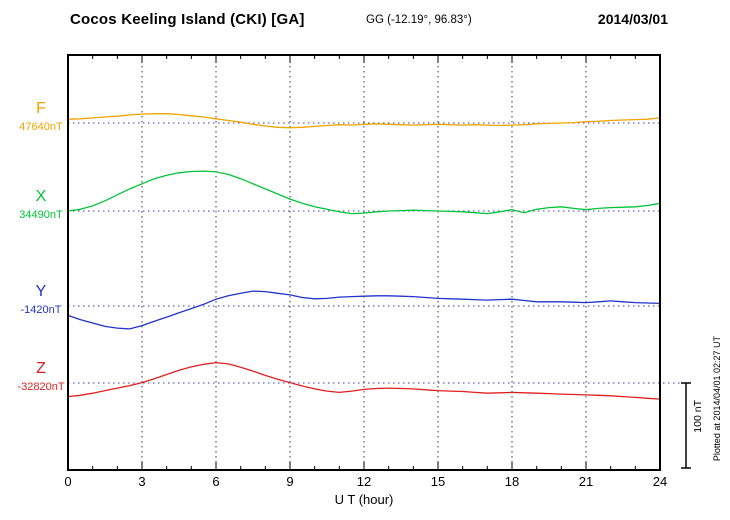 This screenshot has height=520, width=730. Describe the element at coordinates (68, 481) in the screenshot. I see `x-tick-label-0: 0` at that location.